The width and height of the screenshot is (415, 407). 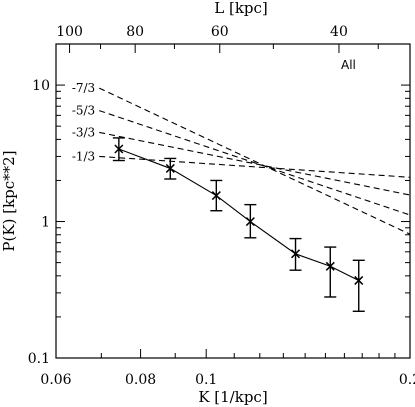 What do you see at coordinates (135, 32) in the screenshot?
I see `top-tick-label: 80` at bounding box center [135, 32].